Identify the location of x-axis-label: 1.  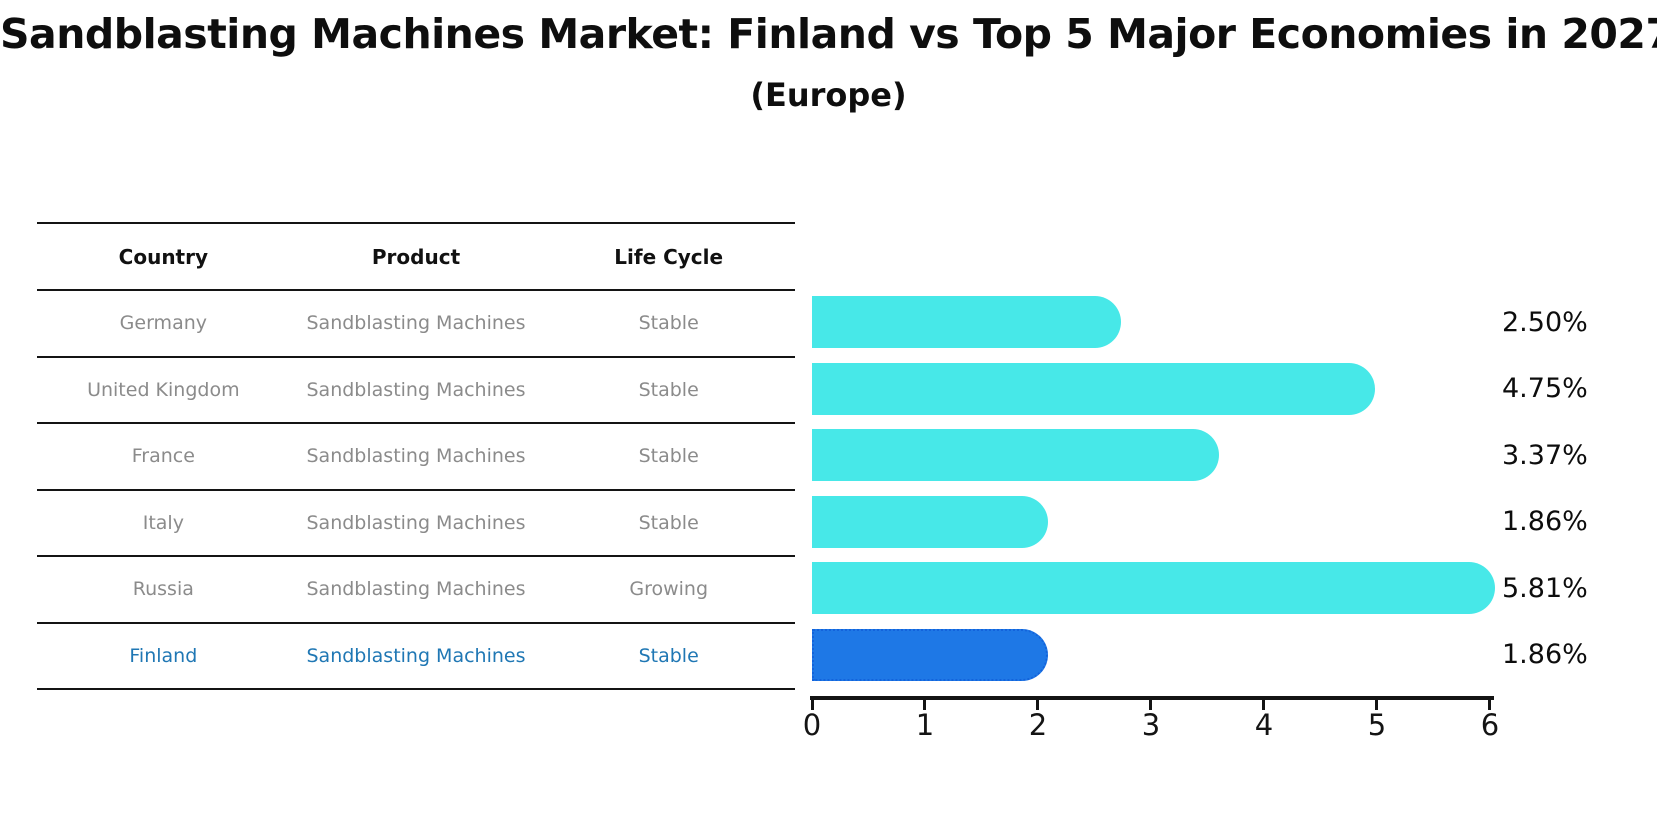
(925, 725).